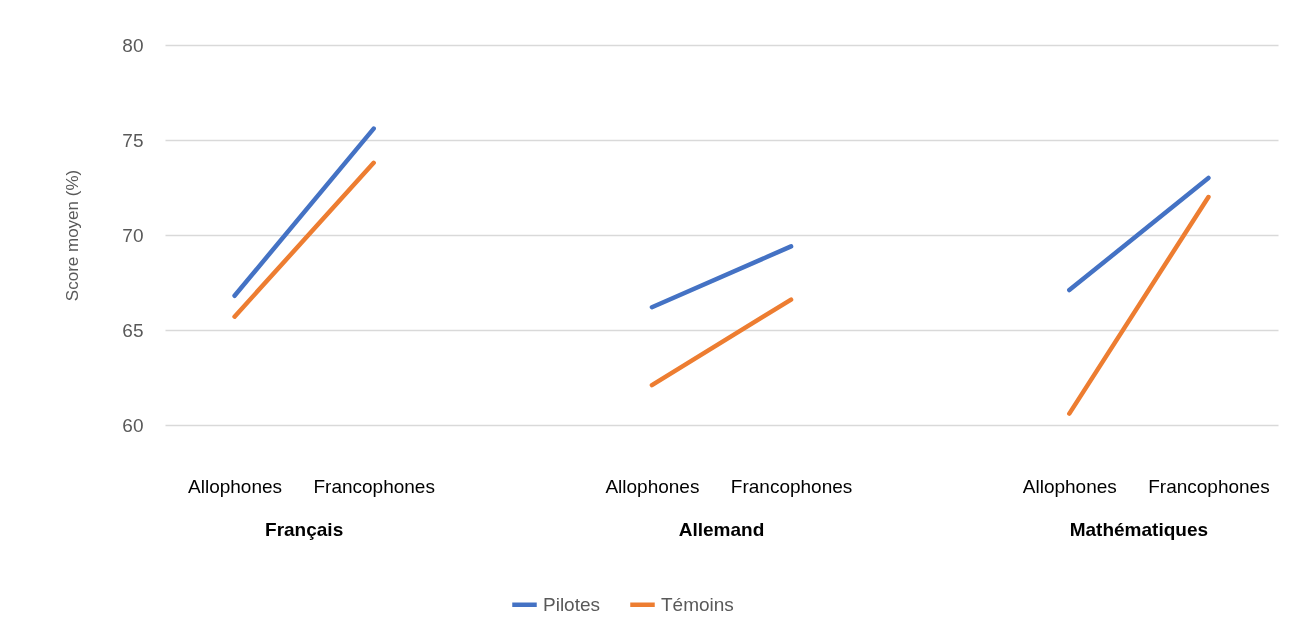 This screenshot has height=634, width=1298. I want to click on y-tick-label: 60, so click(133, 425).